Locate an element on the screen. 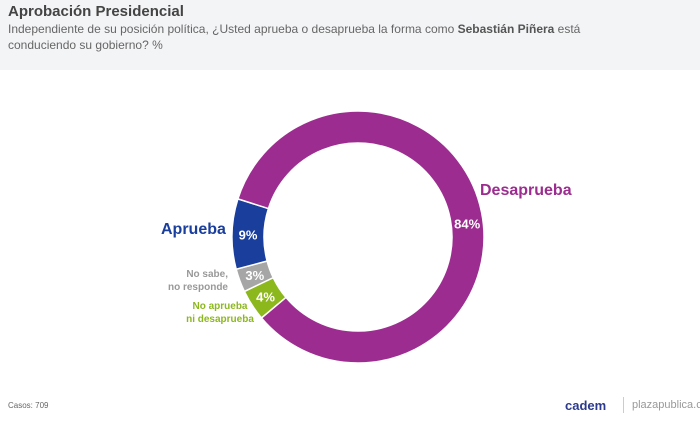  subtitle-name: Sebastián Piñera is located at coordinates (506, 29).